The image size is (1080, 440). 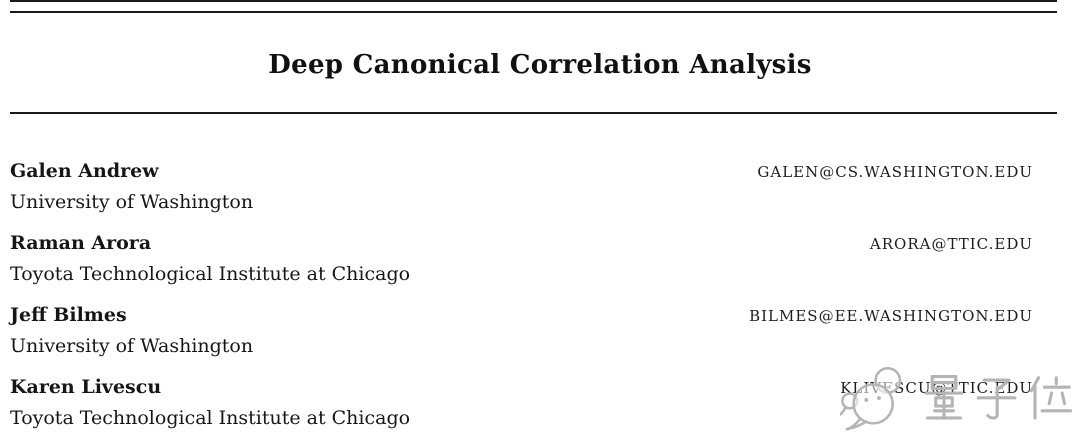 I want to click on author-name: Raman Arora, so click(x=81, y=243).